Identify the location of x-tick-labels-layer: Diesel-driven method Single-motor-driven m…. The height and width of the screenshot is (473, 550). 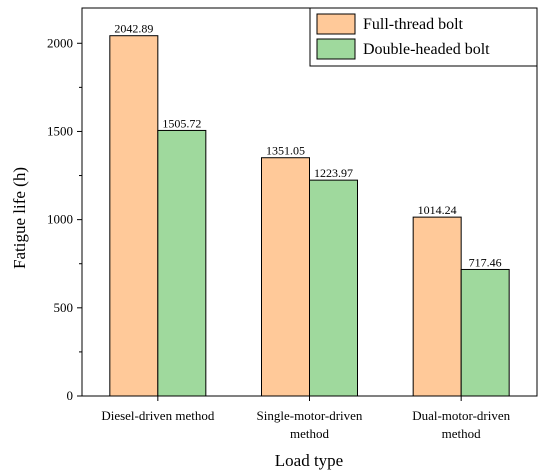
(305, 424).